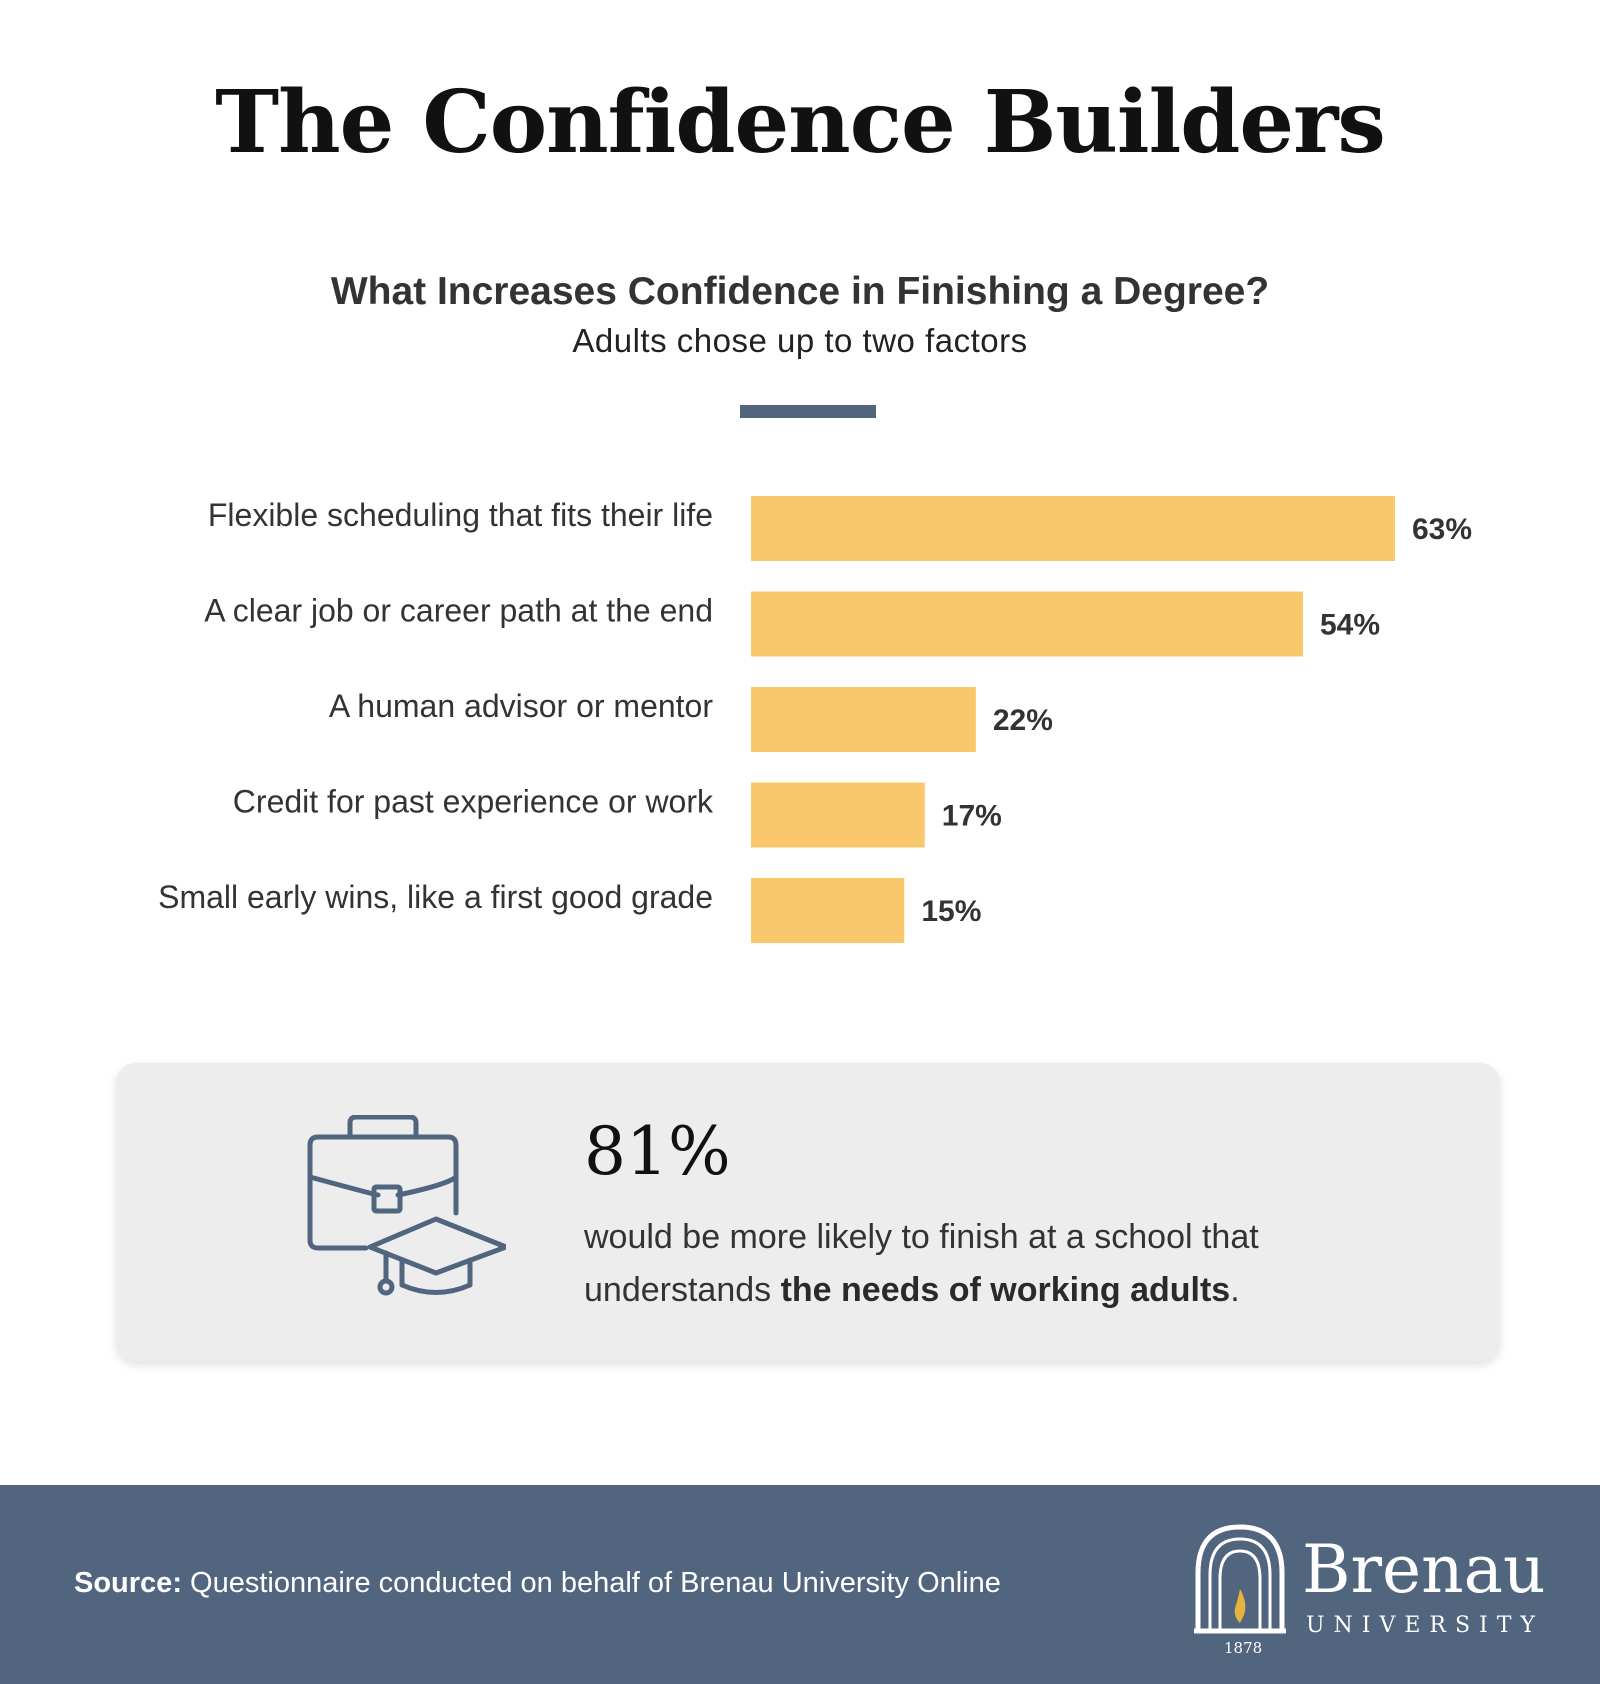 This screenshot has width=1600, height=1684. I want to click on chart-subtitle: Adults chose up to two factors, so click(800, 340).